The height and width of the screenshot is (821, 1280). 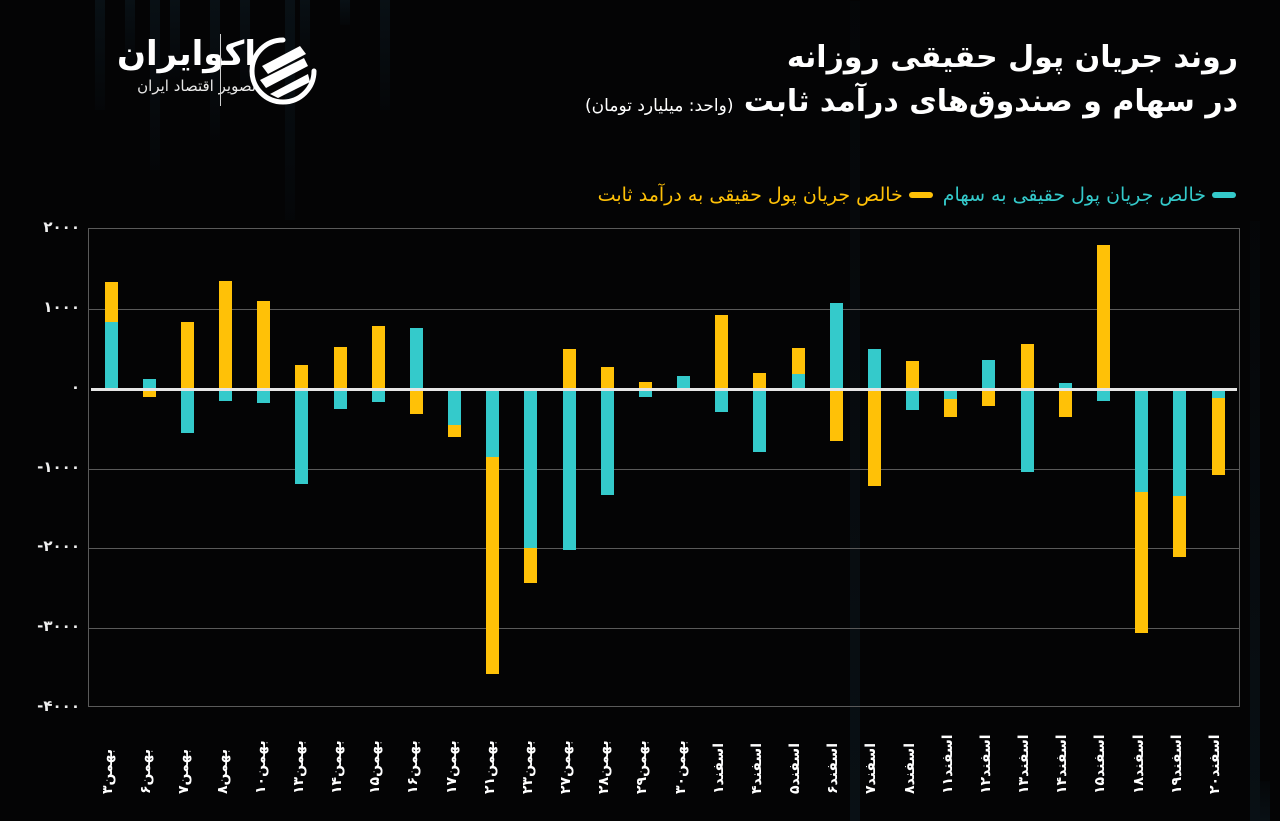 What do you see at coordinates (58, 626) in the screenshot?
I see `y-tick-label: -۳۰۰۰` at bounding box center [58, 626].